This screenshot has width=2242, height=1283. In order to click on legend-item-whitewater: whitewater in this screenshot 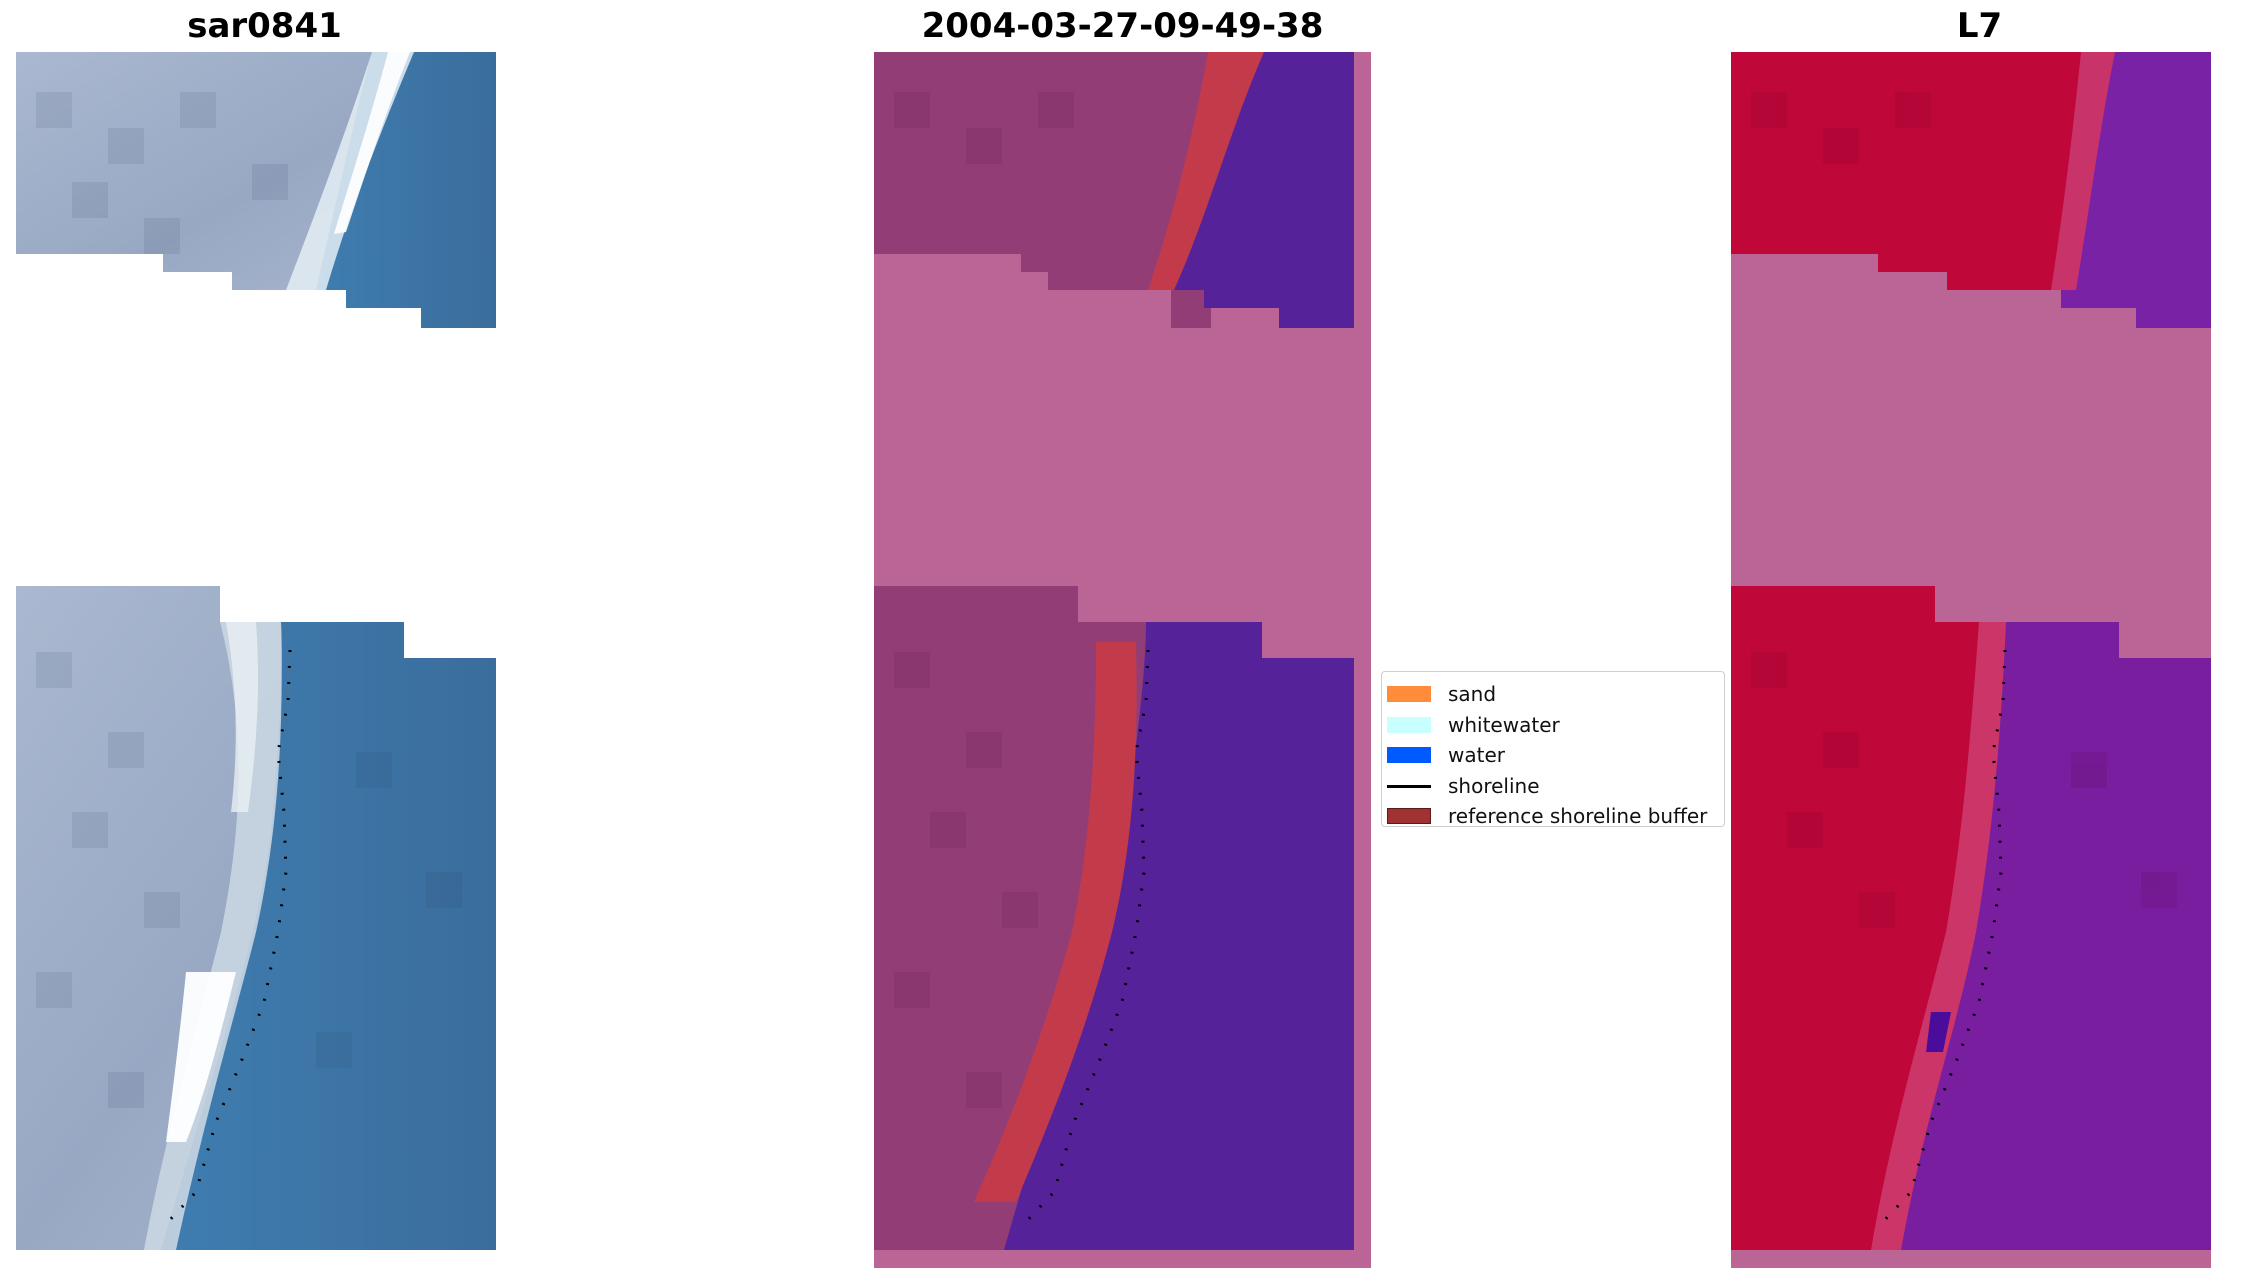, I will do `click(1553, 725)`.